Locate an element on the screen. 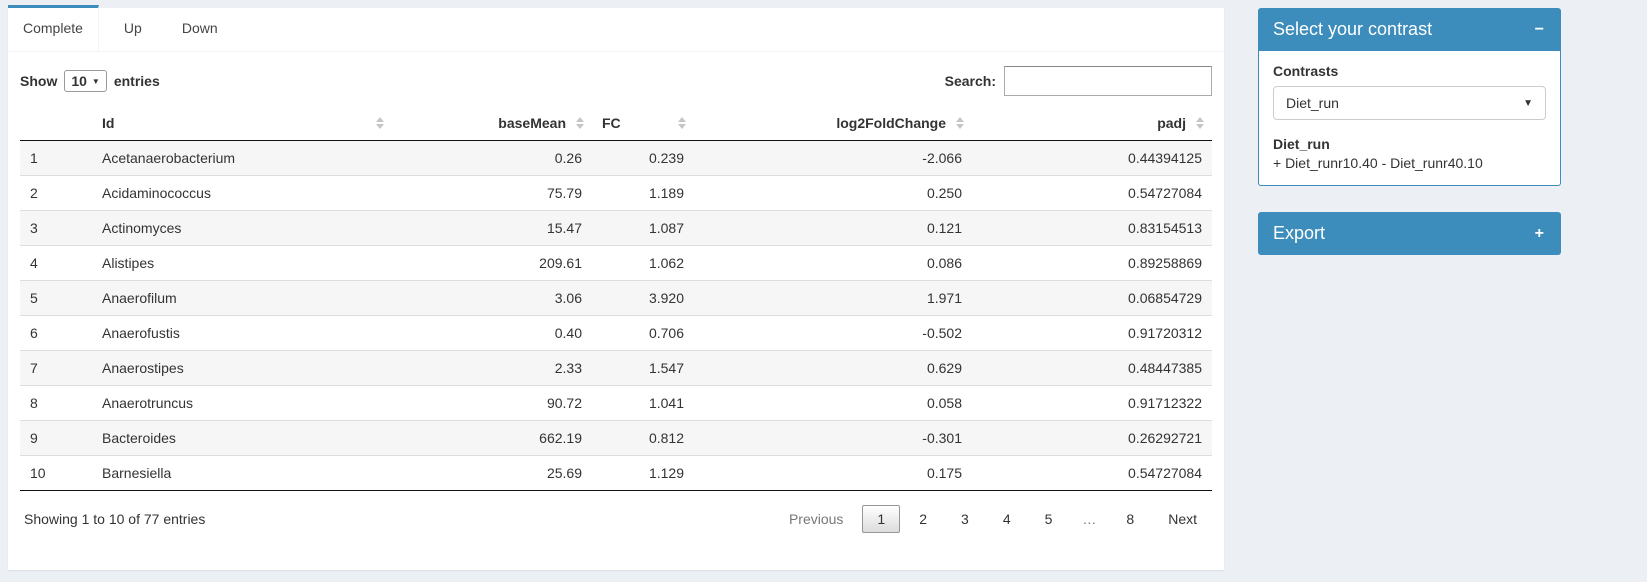 This screenshot has height=582, width=1647. cell-log2fc: -0.502 is located at coordinates (942, 333).